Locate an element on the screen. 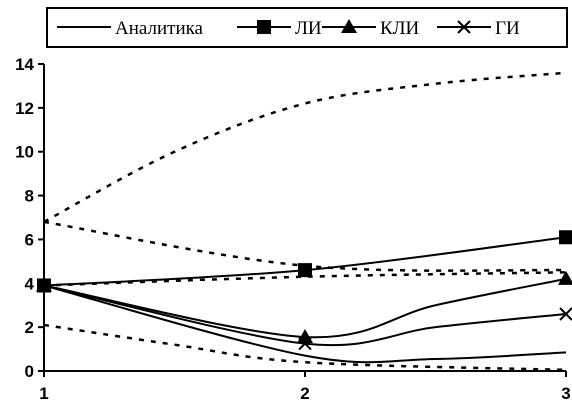 Image resolution: width=572 pixels, height=407 pixels. y-tick-label: 4 is located at coordinates (30, 283).